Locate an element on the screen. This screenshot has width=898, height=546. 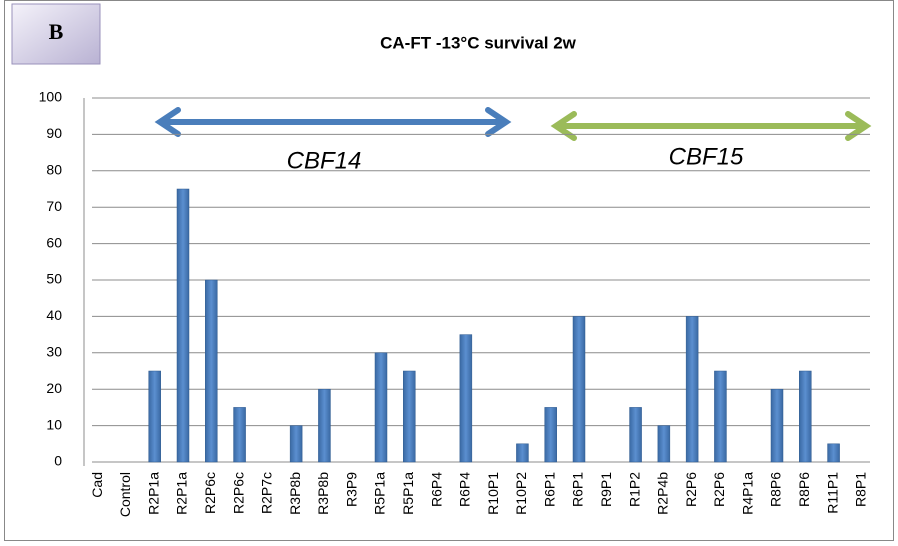
panel-box is located at coordinates (56, 34).